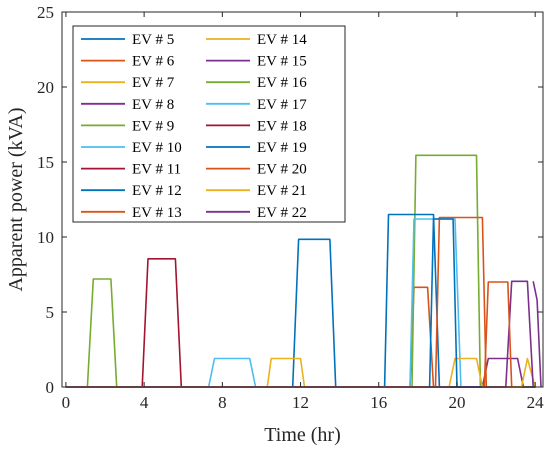 Image resolution: width=550 pixels, height=449 pixels. What do you see at coordinates (282, 126) in the screenshot?
I see `legend-label: EV # 18` at bounding box center [282, 126].